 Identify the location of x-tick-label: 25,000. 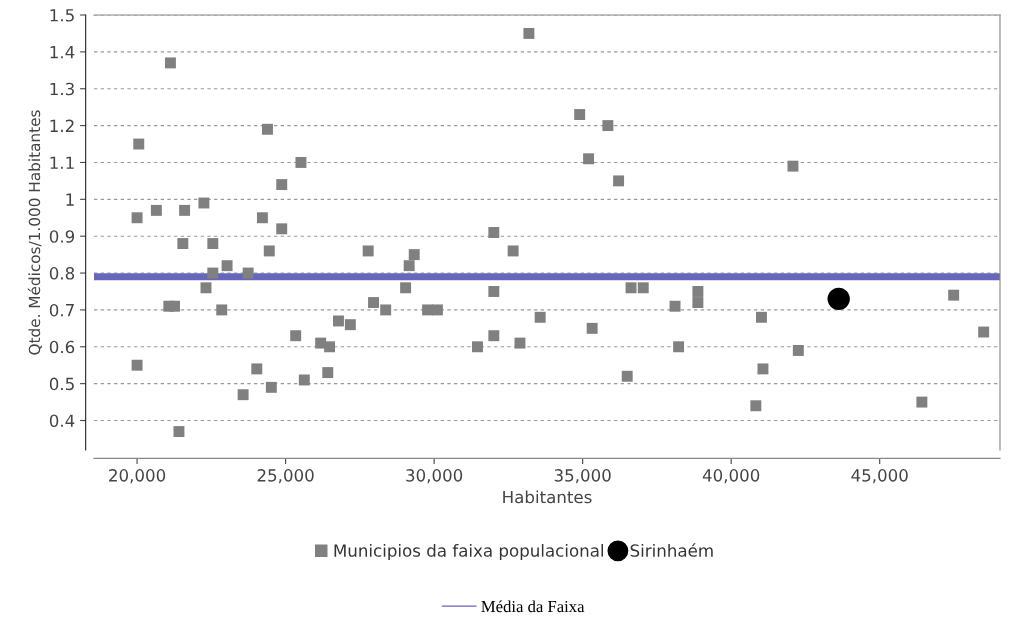
(285, 476).